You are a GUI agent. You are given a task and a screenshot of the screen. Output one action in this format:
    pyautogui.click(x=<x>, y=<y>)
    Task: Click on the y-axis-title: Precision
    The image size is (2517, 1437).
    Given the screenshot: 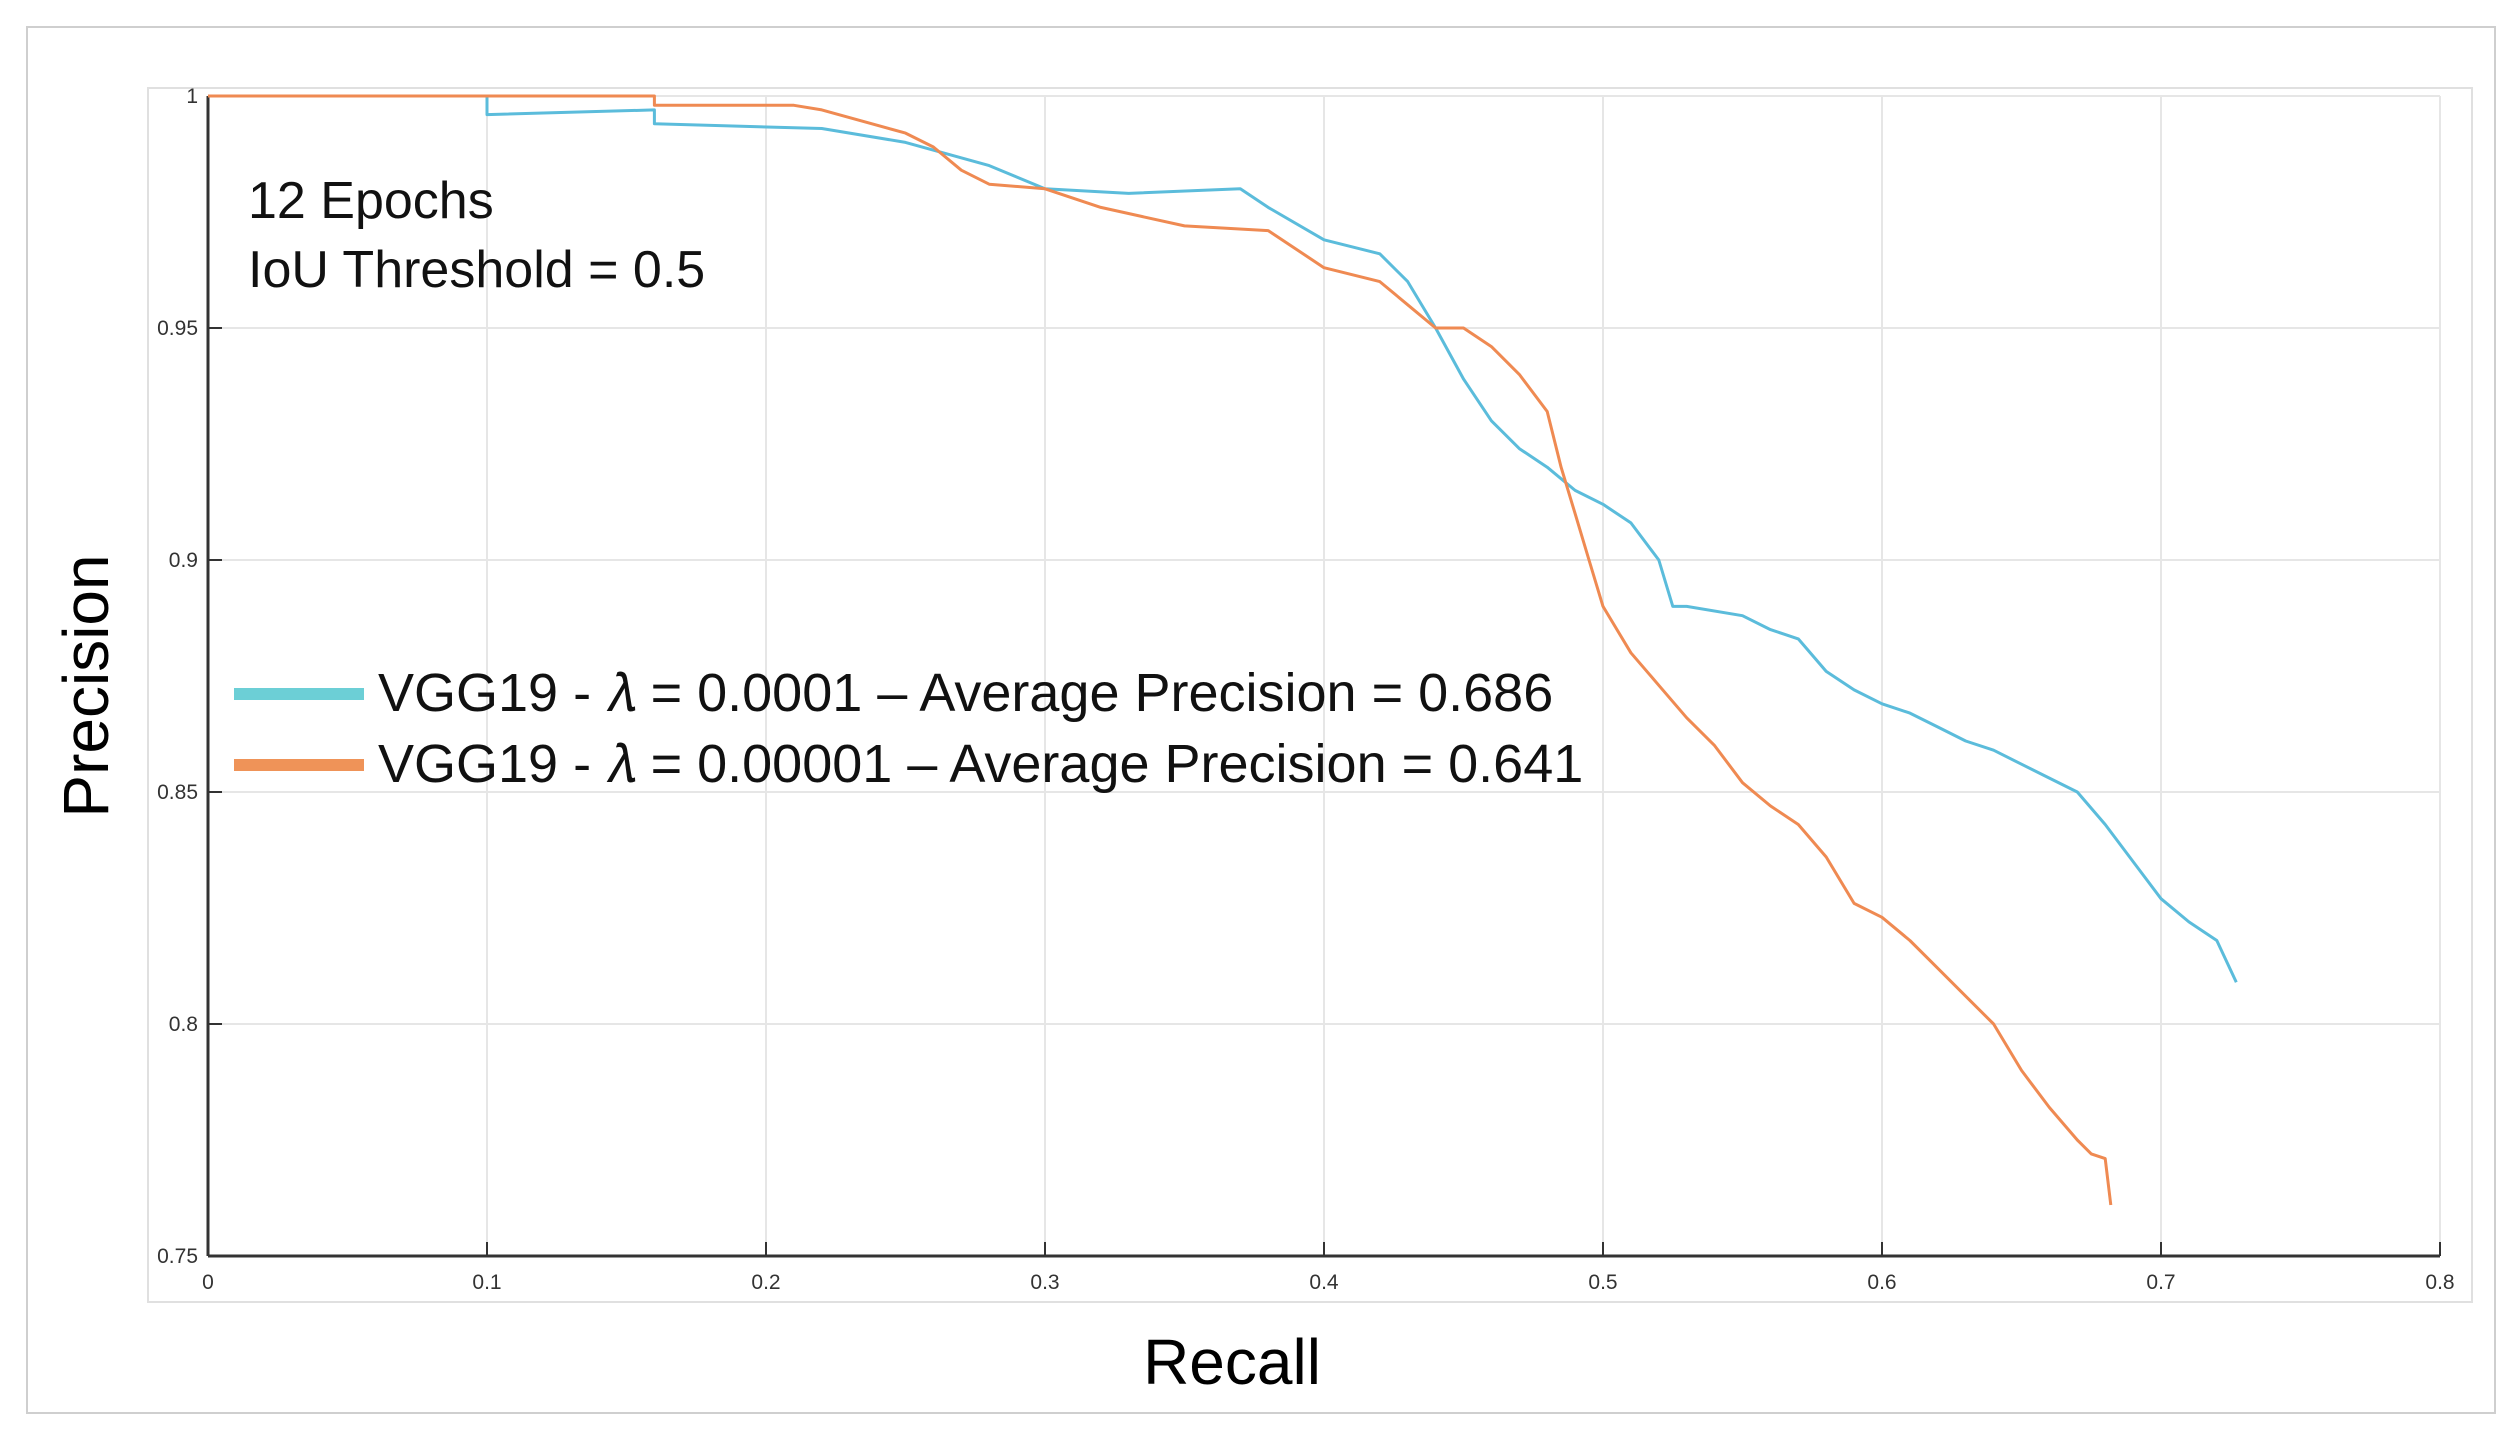 What is the action you would take?
    pyautogui.click(x=86, y=685)
    